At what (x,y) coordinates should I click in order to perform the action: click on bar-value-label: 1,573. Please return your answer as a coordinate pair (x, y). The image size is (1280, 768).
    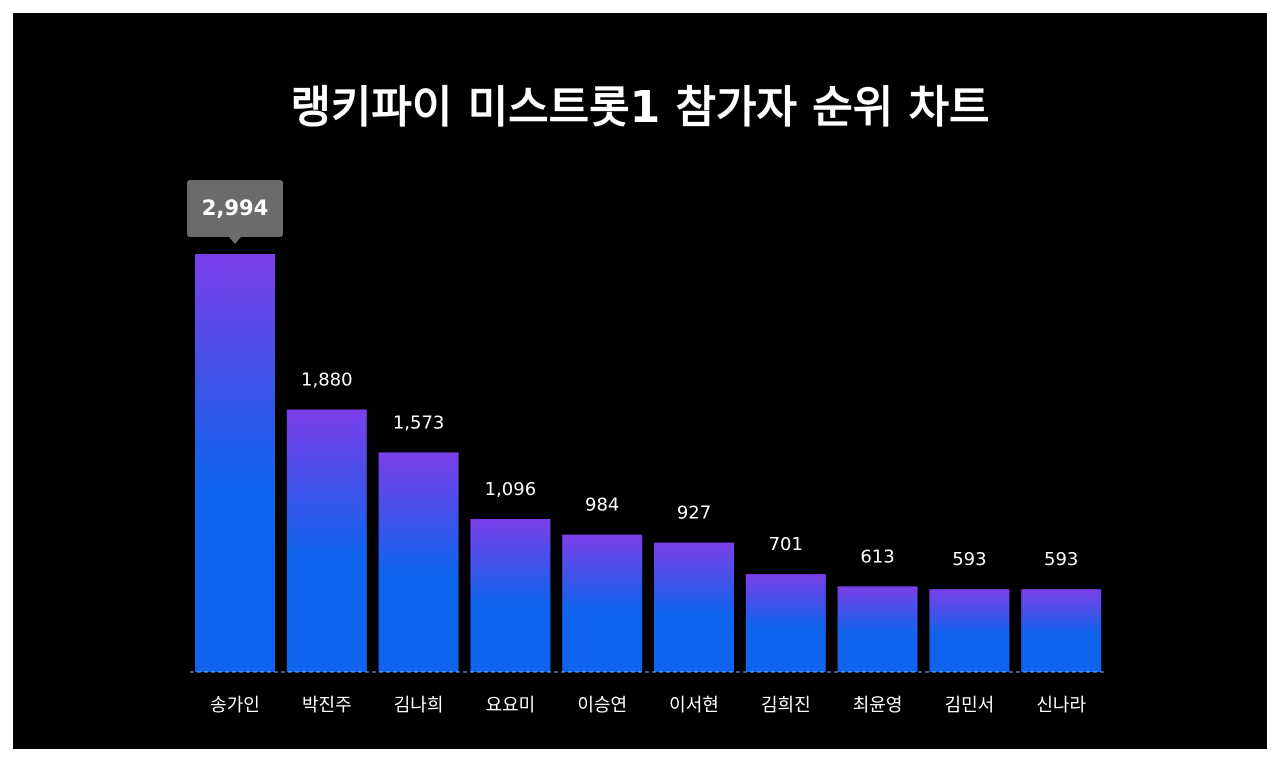
    Looking at the image, I should click on (419, 422).